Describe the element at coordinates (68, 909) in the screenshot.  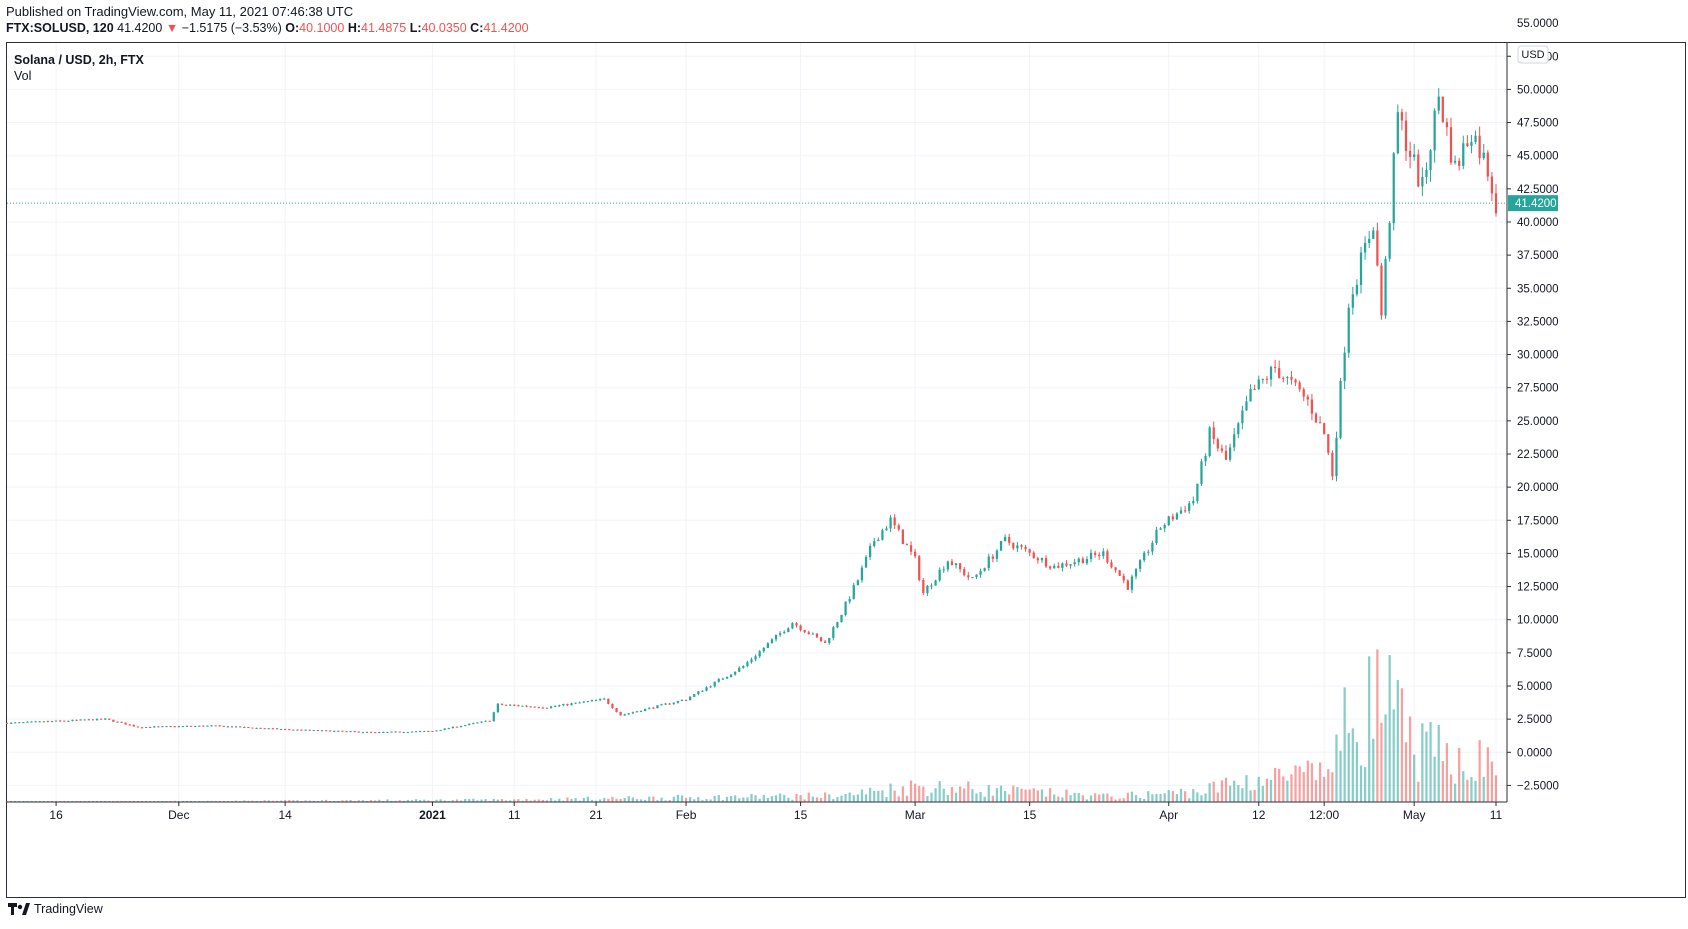
I see `brand-label: TradingView` at that location.